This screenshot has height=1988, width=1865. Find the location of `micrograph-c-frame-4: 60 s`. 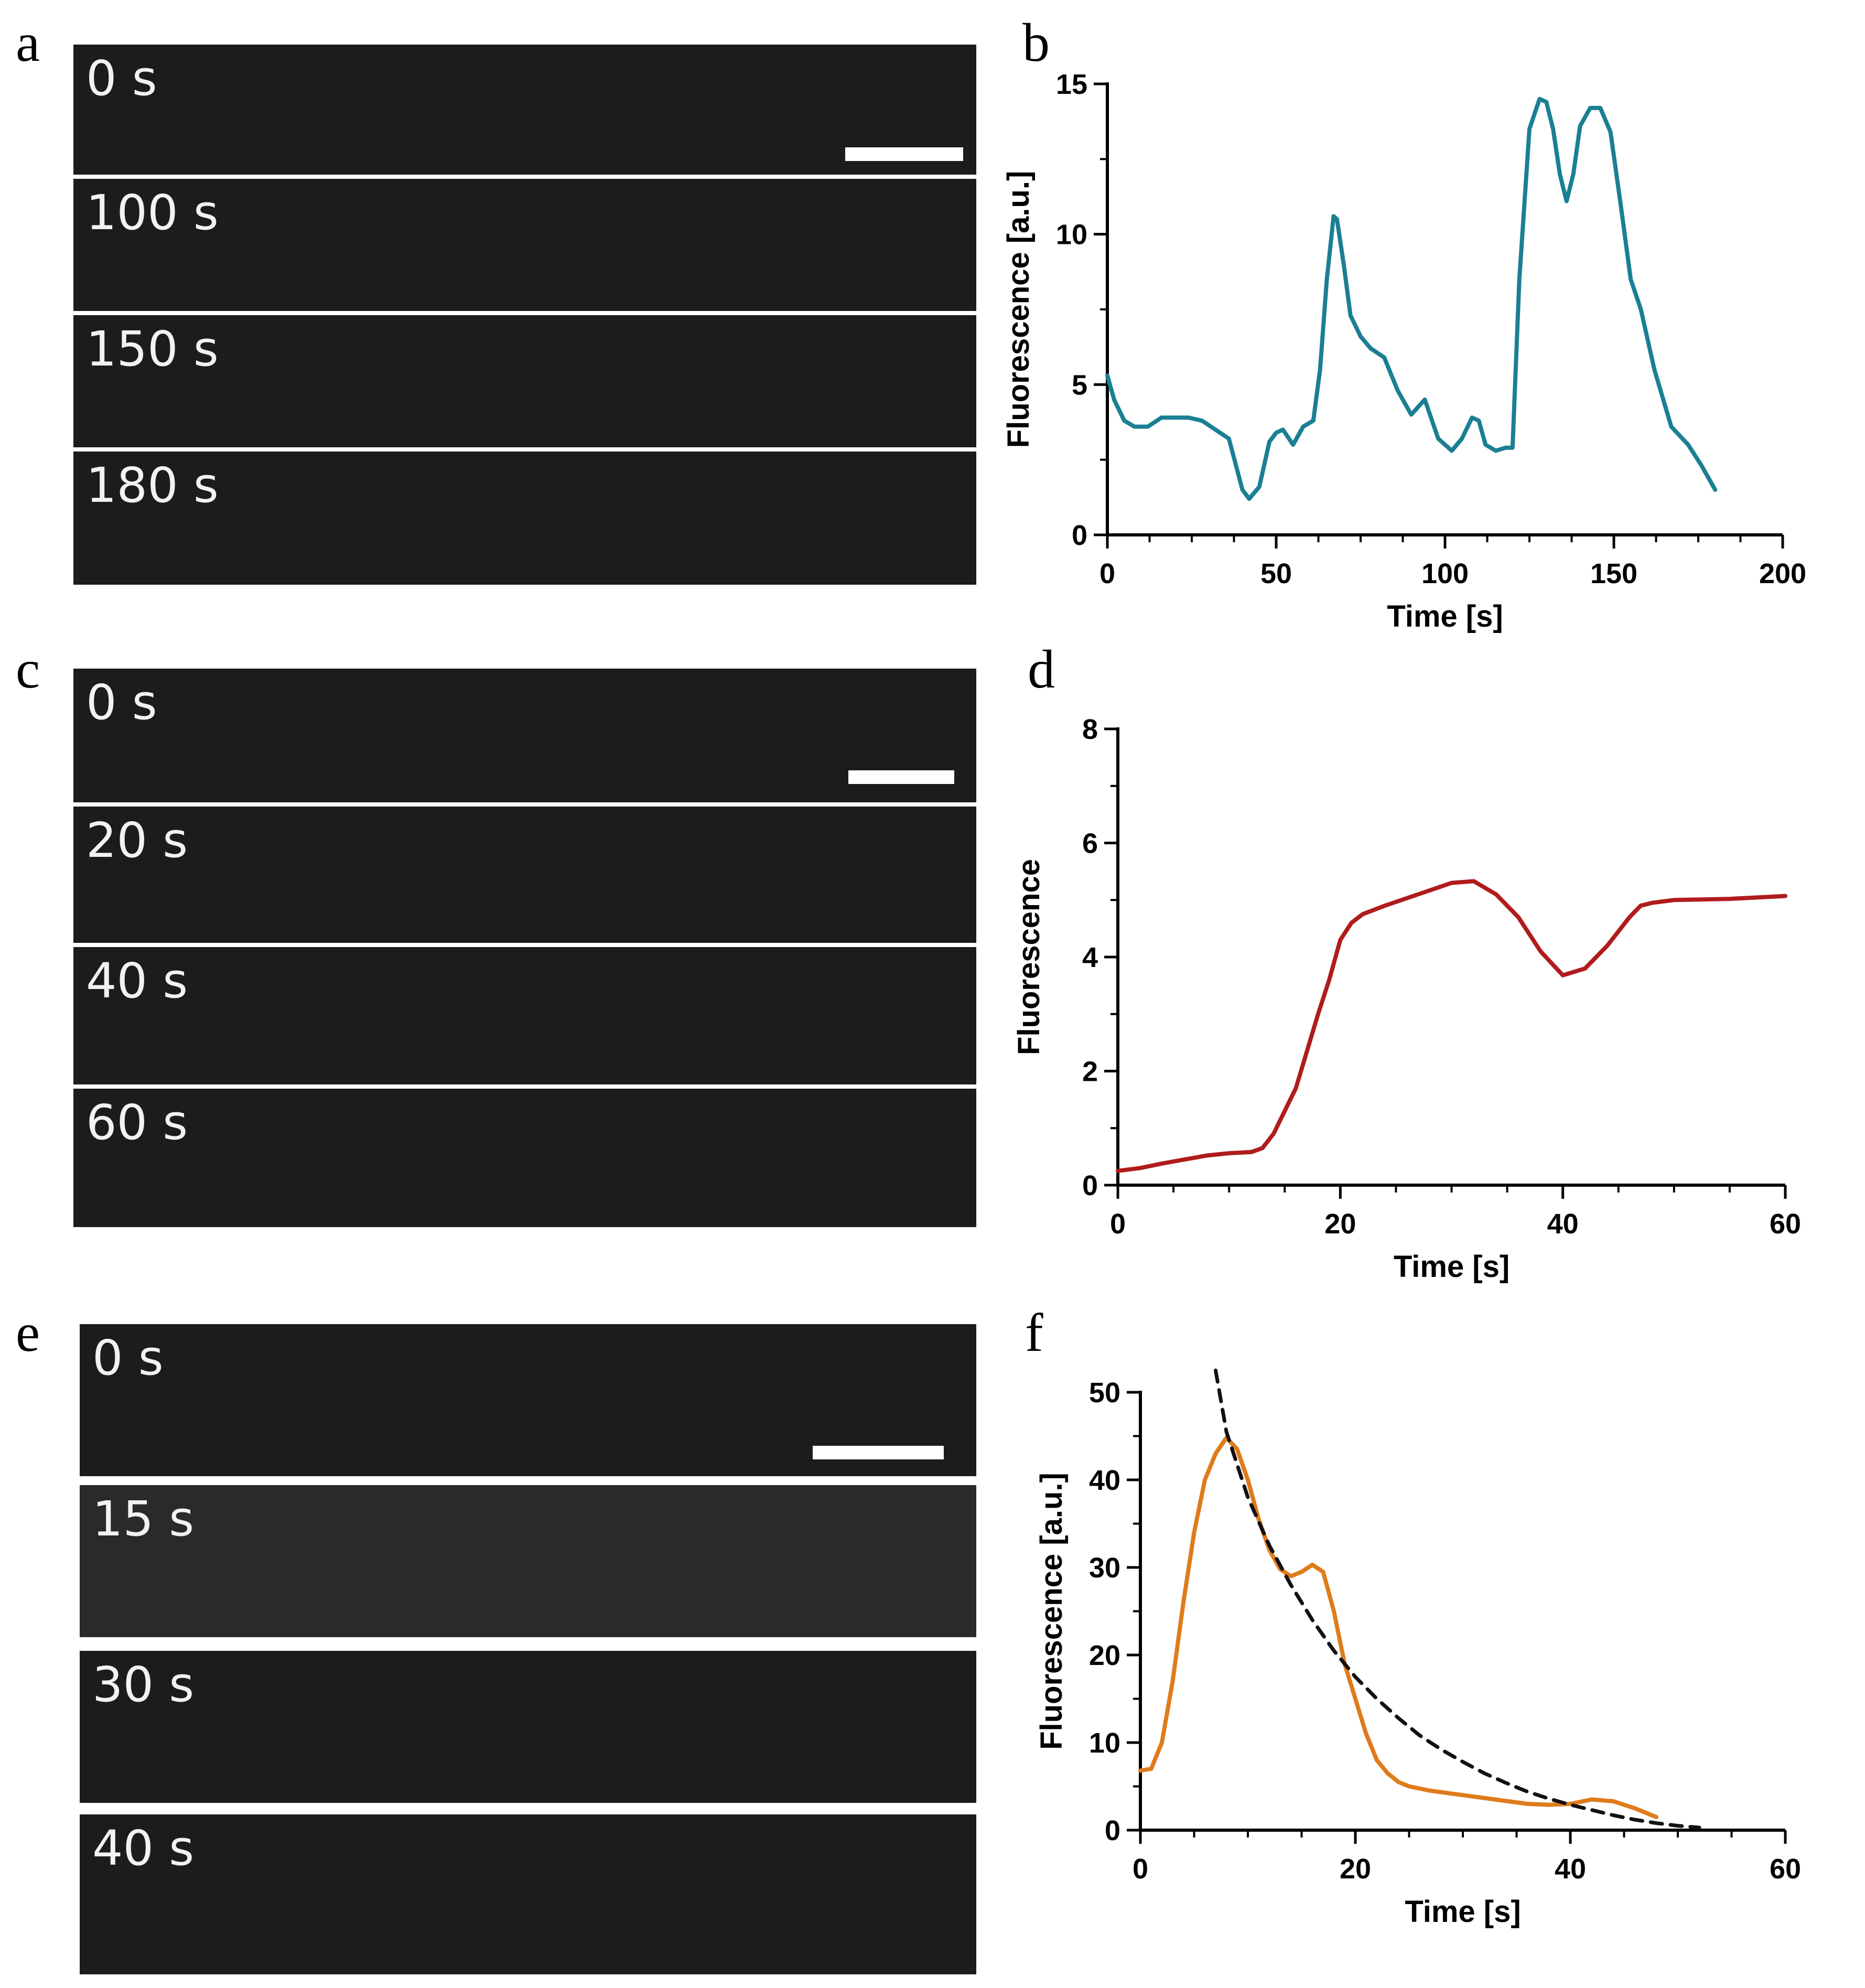

micrograph-c-frame-4: 60 s is located at coordinates (524, 1158).